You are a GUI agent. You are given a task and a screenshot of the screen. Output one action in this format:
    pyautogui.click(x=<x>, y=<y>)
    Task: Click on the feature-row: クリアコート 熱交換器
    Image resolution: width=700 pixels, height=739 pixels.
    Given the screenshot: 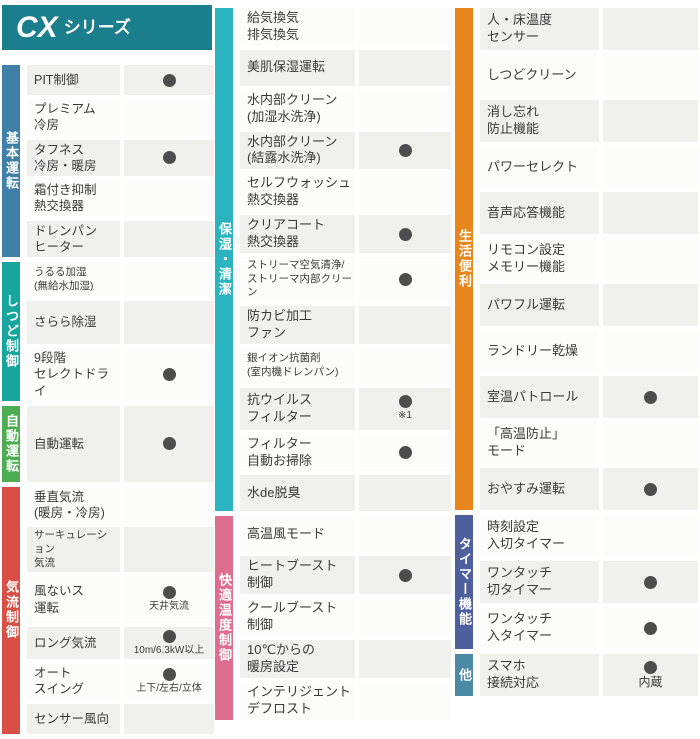 What is the action you would take?
    pyautogui.click(x=347, y=234)
    